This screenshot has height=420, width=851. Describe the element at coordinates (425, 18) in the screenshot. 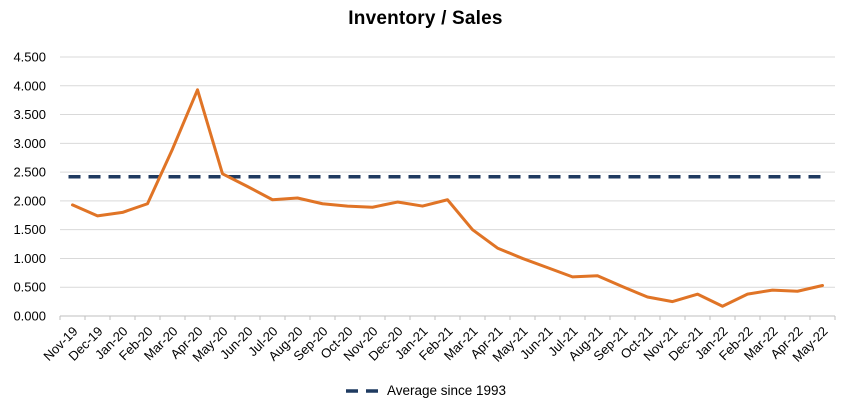

I see `chart-title: Inventory / Sales` at that location.